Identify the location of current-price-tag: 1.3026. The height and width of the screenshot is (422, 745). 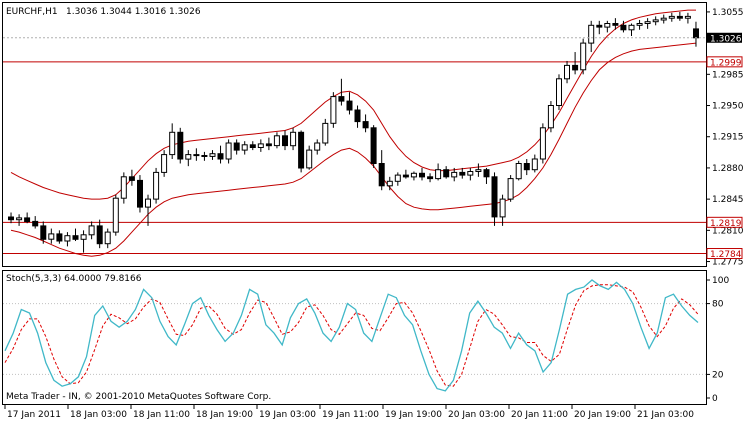
(724, 38).